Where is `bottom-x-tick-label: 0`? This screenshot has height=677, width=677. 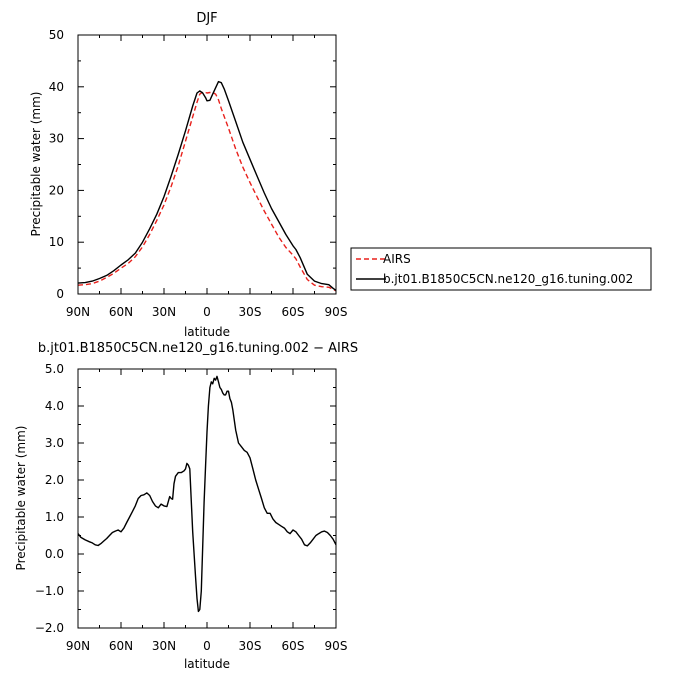 bottom-x-tick-label: 0 is located at coordinates (207, 646).